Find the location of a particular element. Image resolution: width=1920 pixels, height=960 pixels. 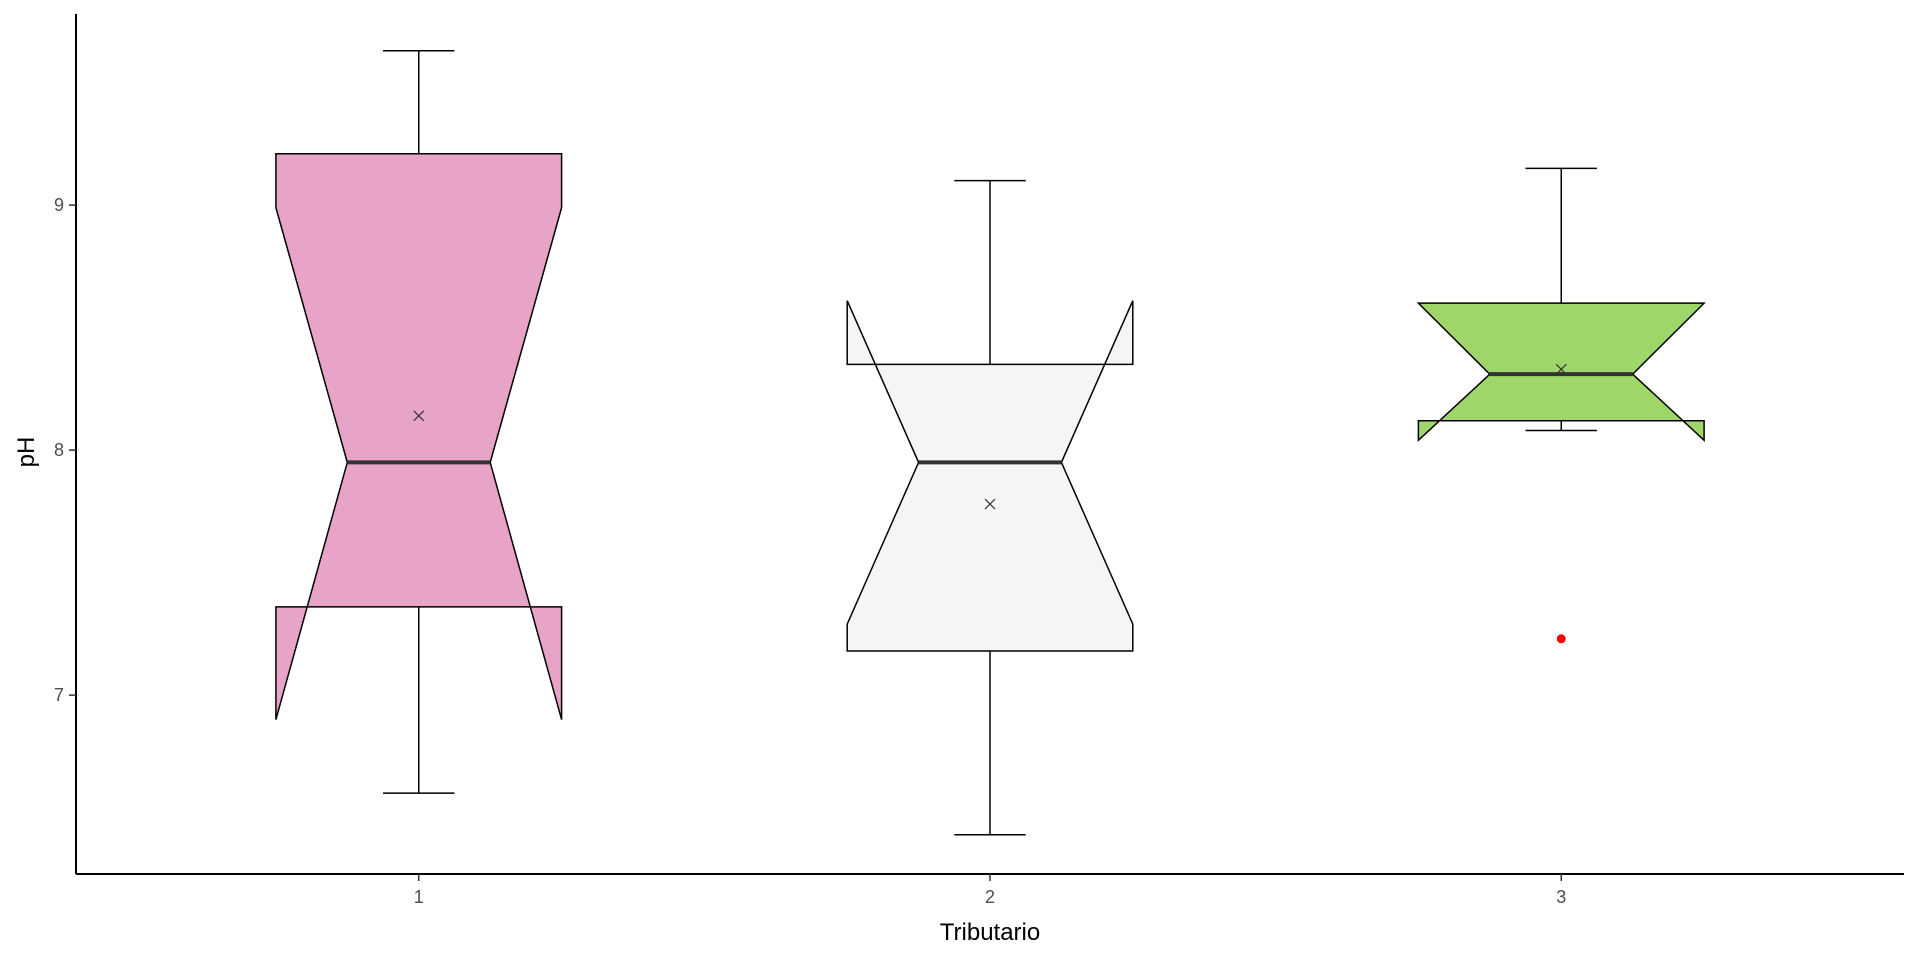

y-tick-label: 9 is located at coordinates (59, 205).